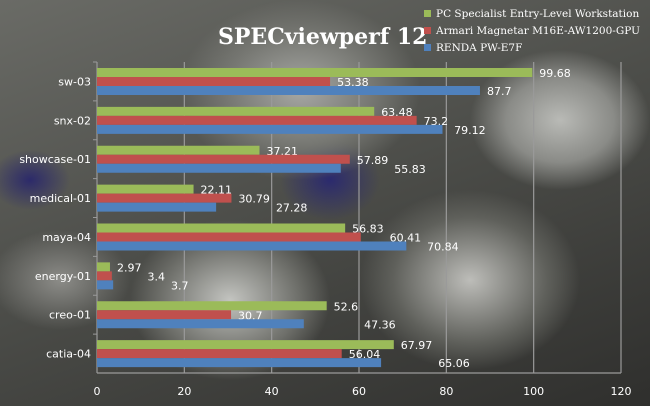  Describe the element at coordinates (72, 120) in the screenshot. I see `y-category-label: snx-02` at that location.